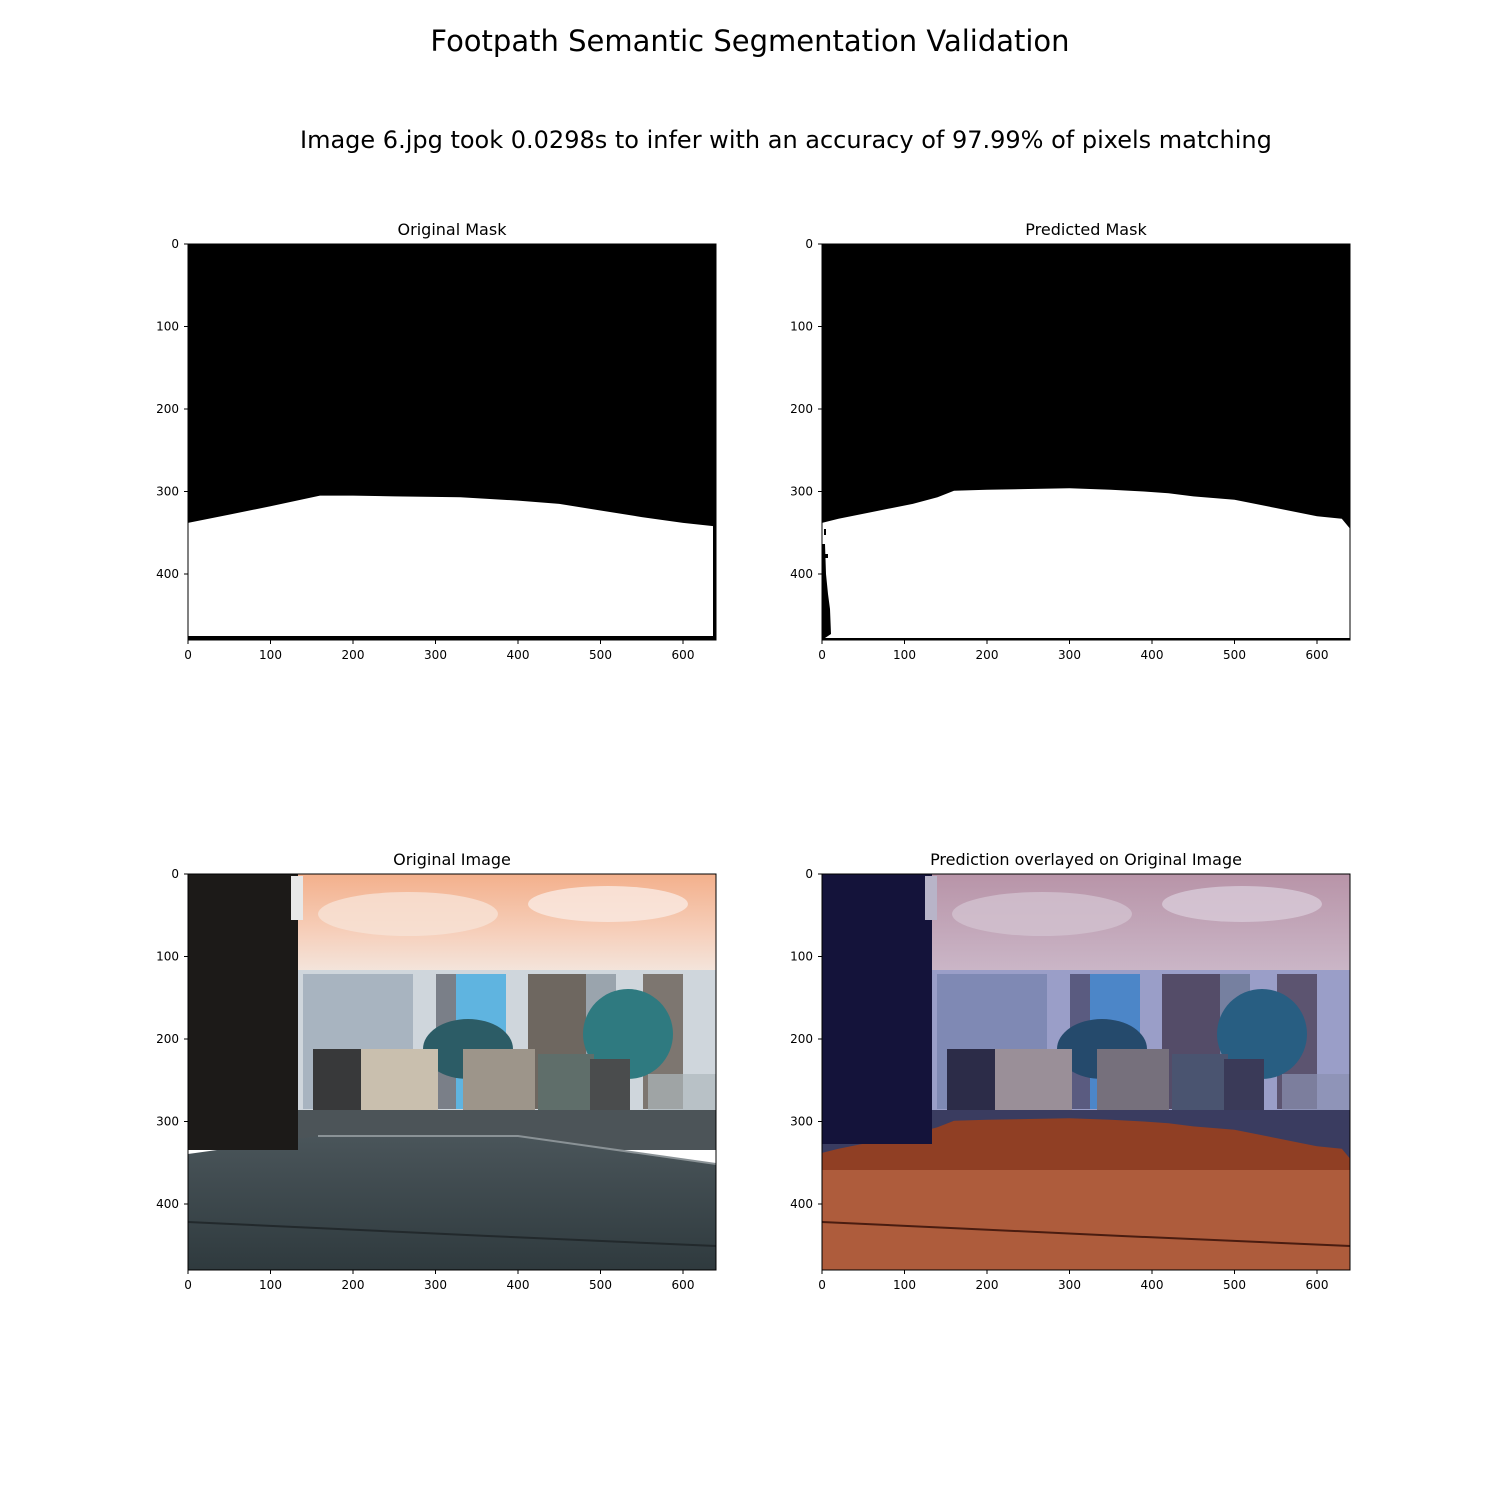 The width and height of the screenshot is (1500, 1500). Describe the element at coordinates (452, 859) in the screenshot. I see `panel-title-original-image: Original Image` at that location.